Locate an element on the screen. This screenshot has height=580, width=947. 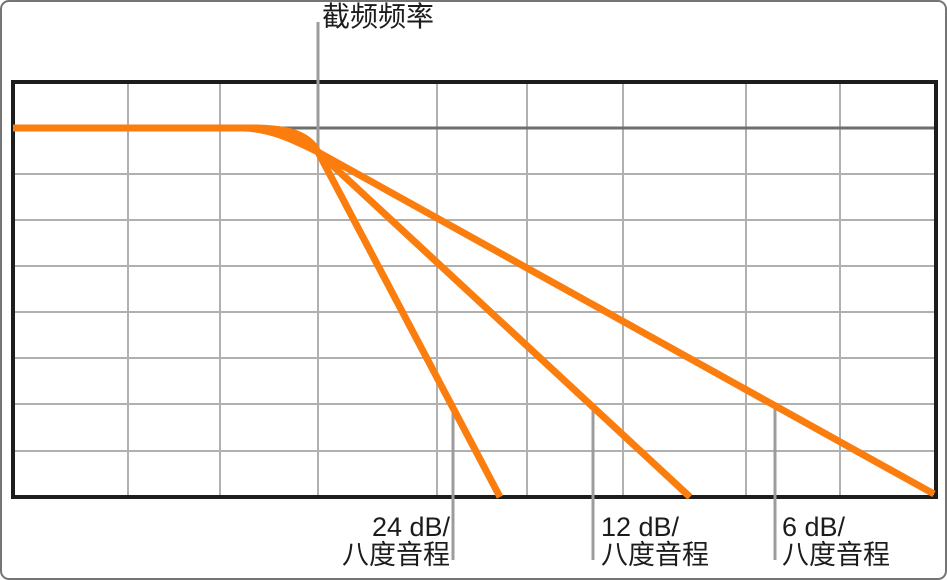
slope-label-12db-line1: 12 dB/ is located at coordinates (640, 527).